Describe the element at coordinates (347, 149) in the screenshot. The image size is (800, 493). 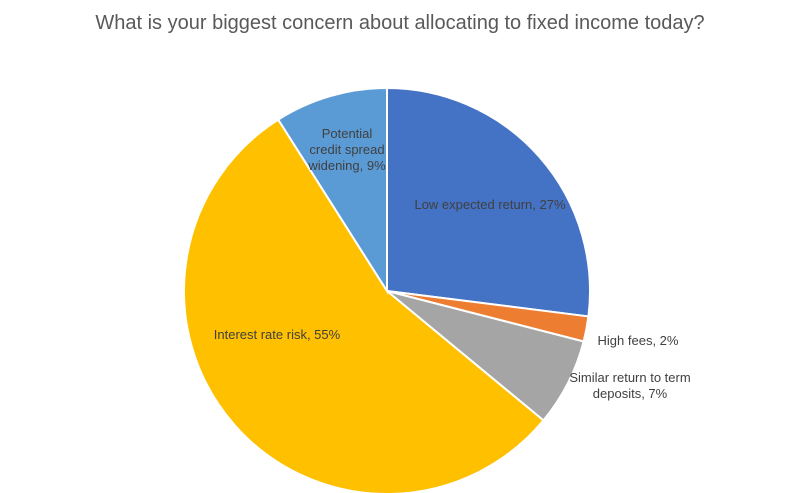
I see `data-label: Potential credit spread widening, 9%` at that location.